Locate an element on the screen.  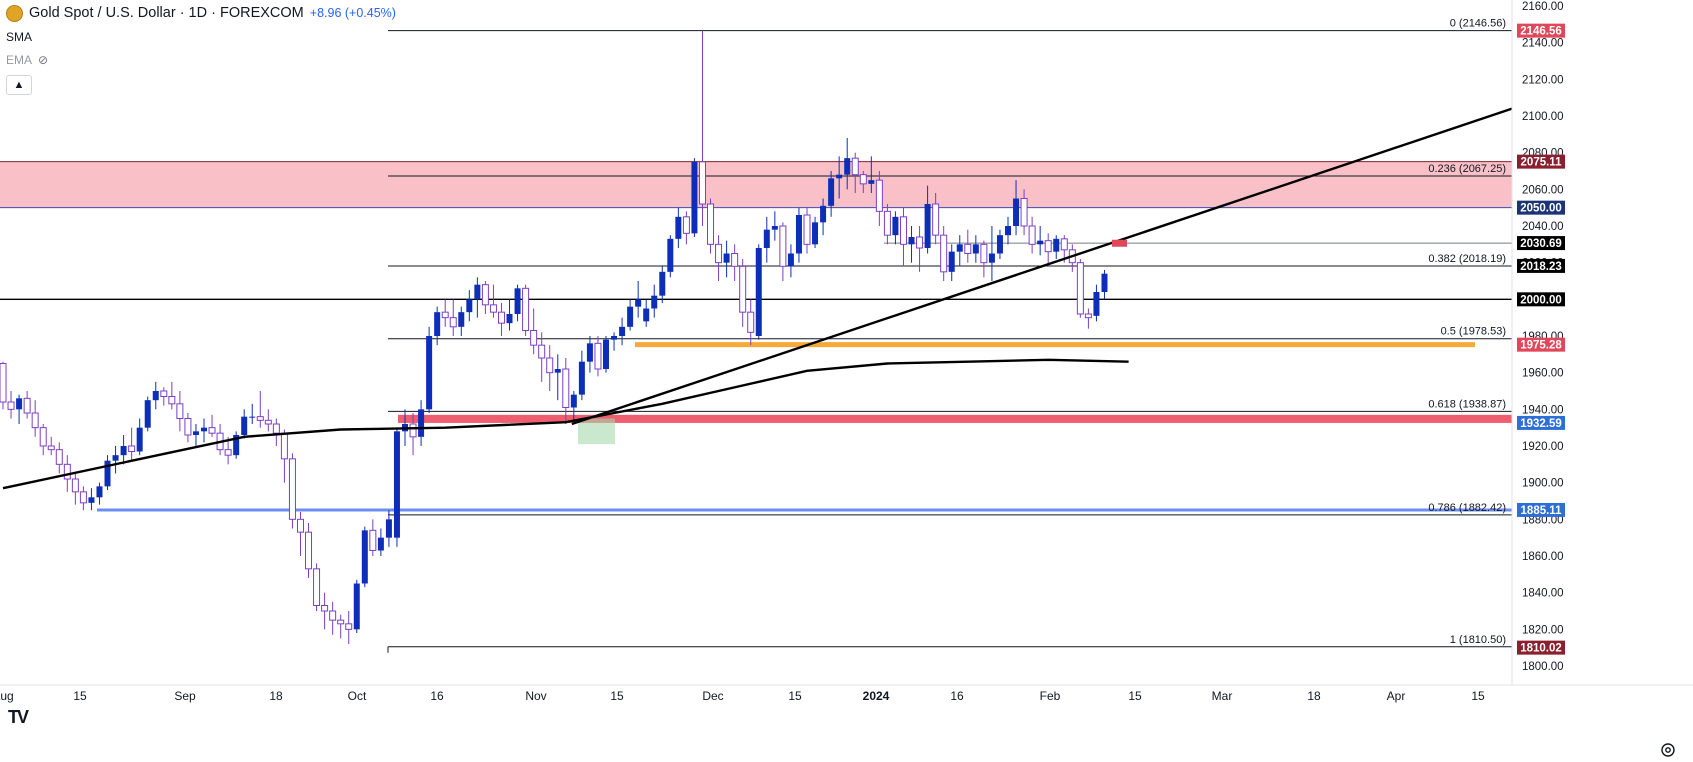
settings-icon is located at coordinates (1668, 750).